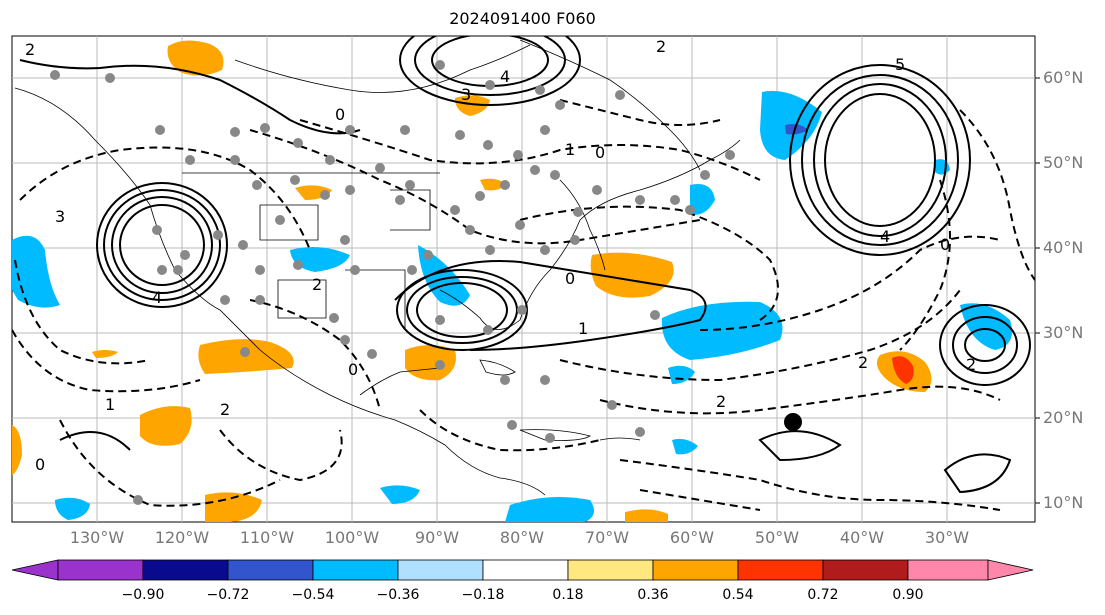 The image size is (1105, 615). I want to click on lon-label: 100°W, so click(352, 537).